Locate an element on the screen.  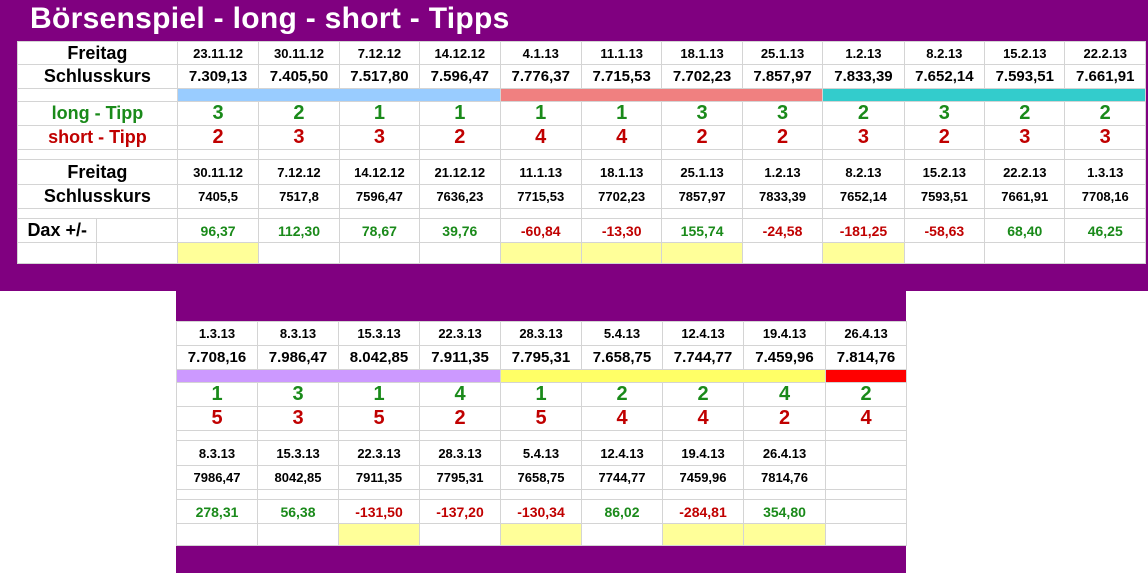
close-cell: 7.911,35 is located at coordinates (460, 357).